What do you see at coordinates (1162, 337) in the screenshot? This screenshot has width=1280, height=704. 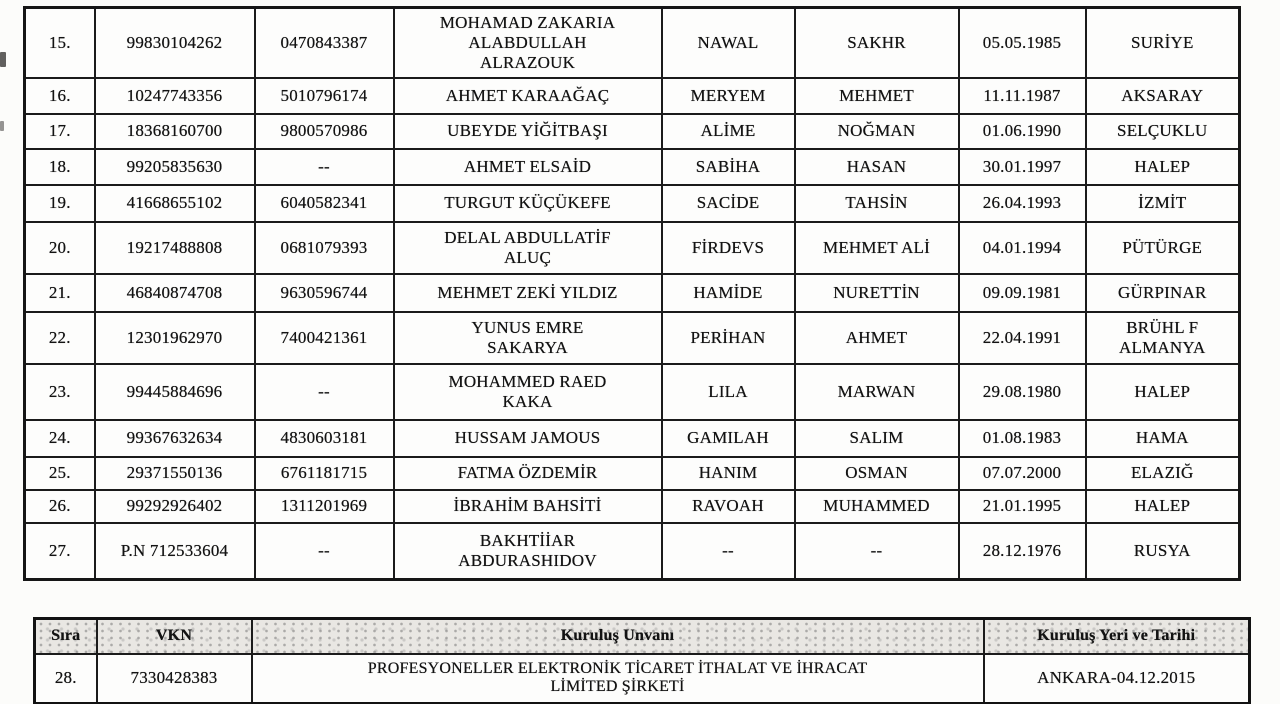 I see `cell-birth-place: BRÜHL F ALMANYA` at bounding box center [1162, 337].